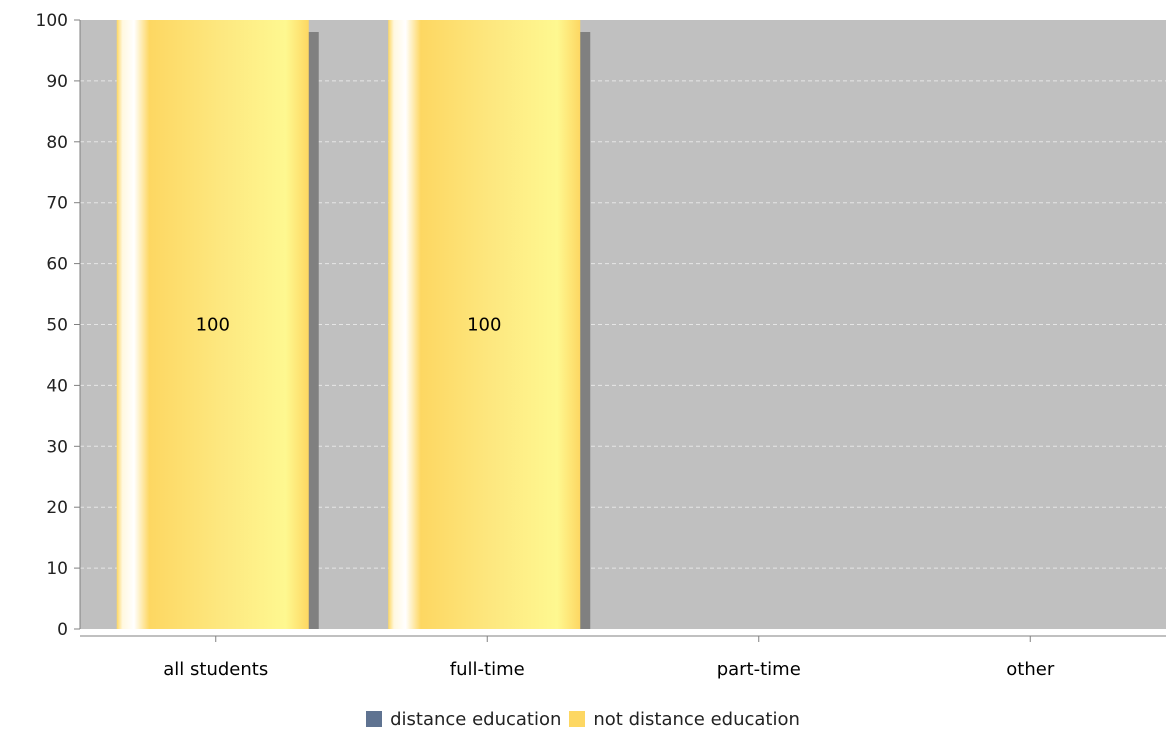 The width and height of the screenshot is (1166, 734). What do you see at coordinates (696, 719) in the screenshot?
I see `legend-label-not-distance-education: not distance education` at bounding box center [696, 719].